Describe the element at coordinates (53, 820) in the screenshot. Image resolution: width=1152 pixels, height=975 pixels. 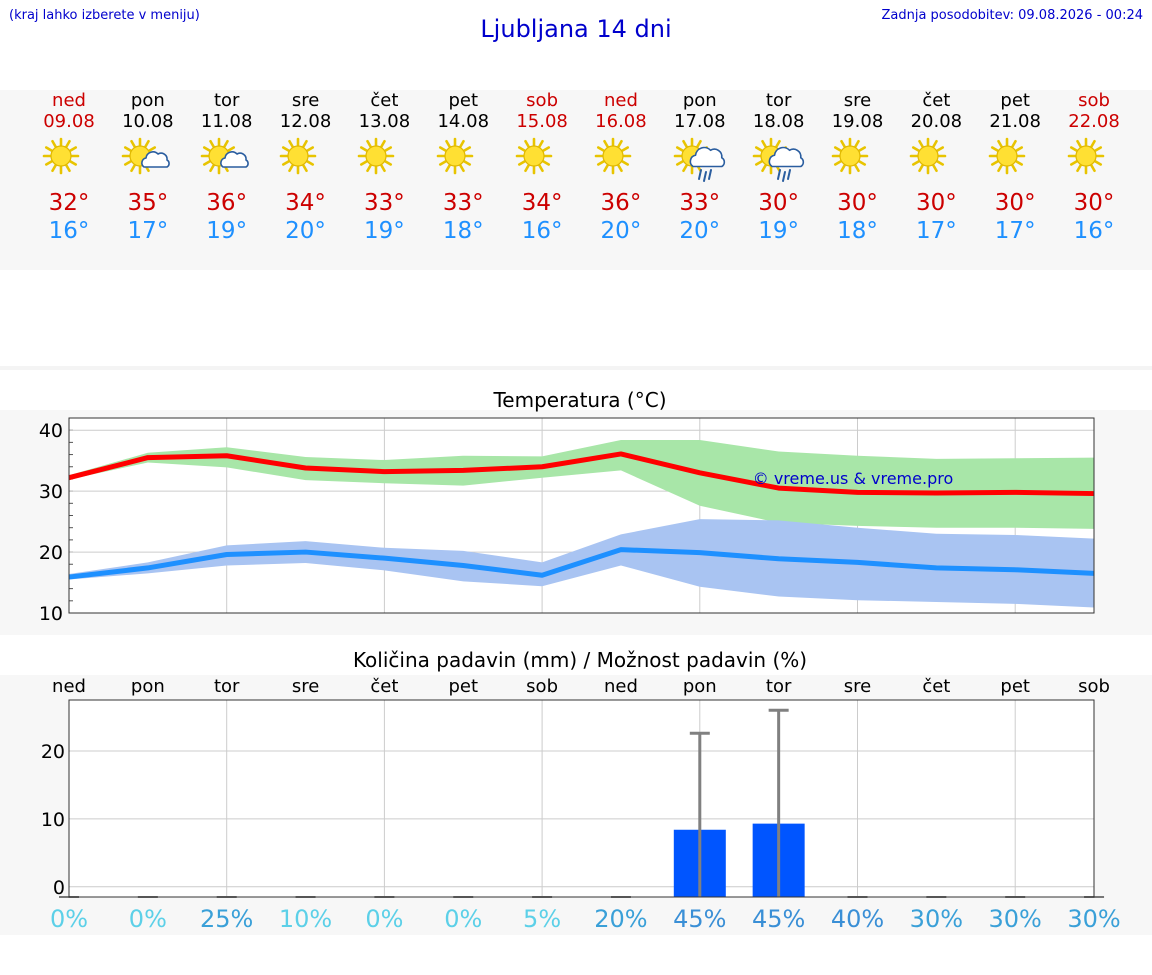
I see `y-tick-label: 10` at that location.